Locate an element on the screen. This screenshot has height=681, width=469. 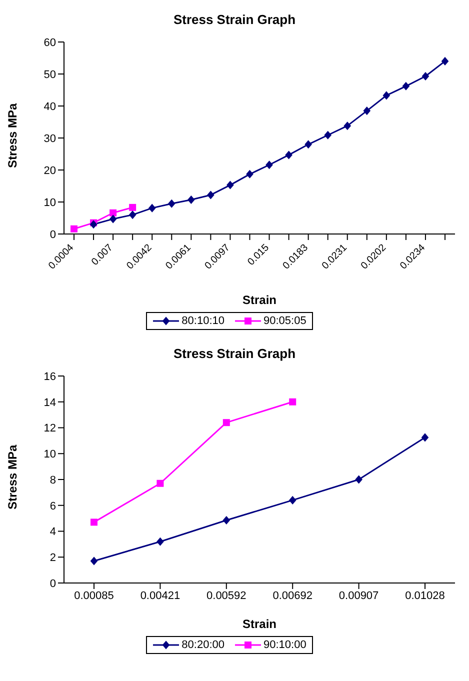
x-tick-label: 0.00692 is located at coordinates (292, 596).